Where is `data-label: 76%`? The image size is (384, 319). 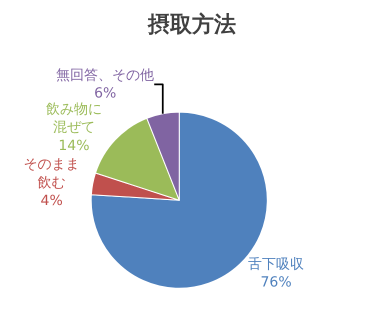
data-label: 76% is located at coordinates (276, 282).